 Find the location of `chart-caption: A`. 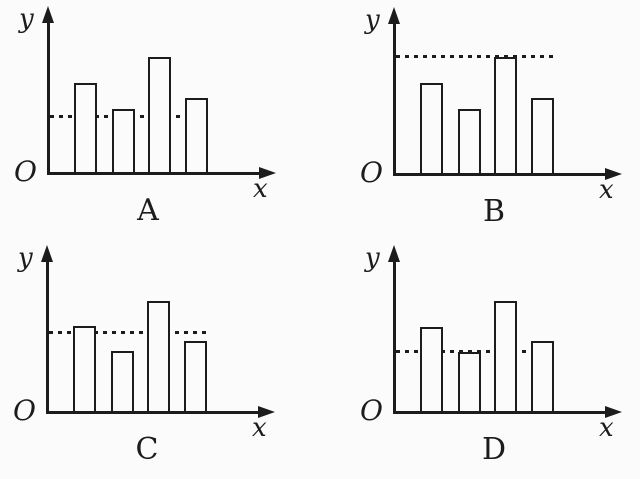

chart-caption: A is located at coordinates (148, 210).